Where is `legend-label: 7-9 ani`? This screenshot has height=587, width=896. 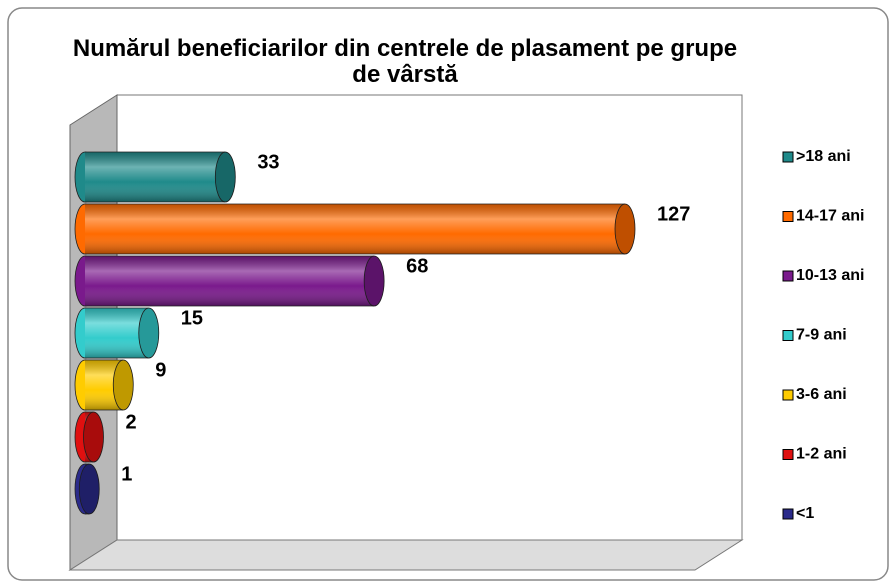
legend-label: 7-9 ani is located at coordinates (821, 335).